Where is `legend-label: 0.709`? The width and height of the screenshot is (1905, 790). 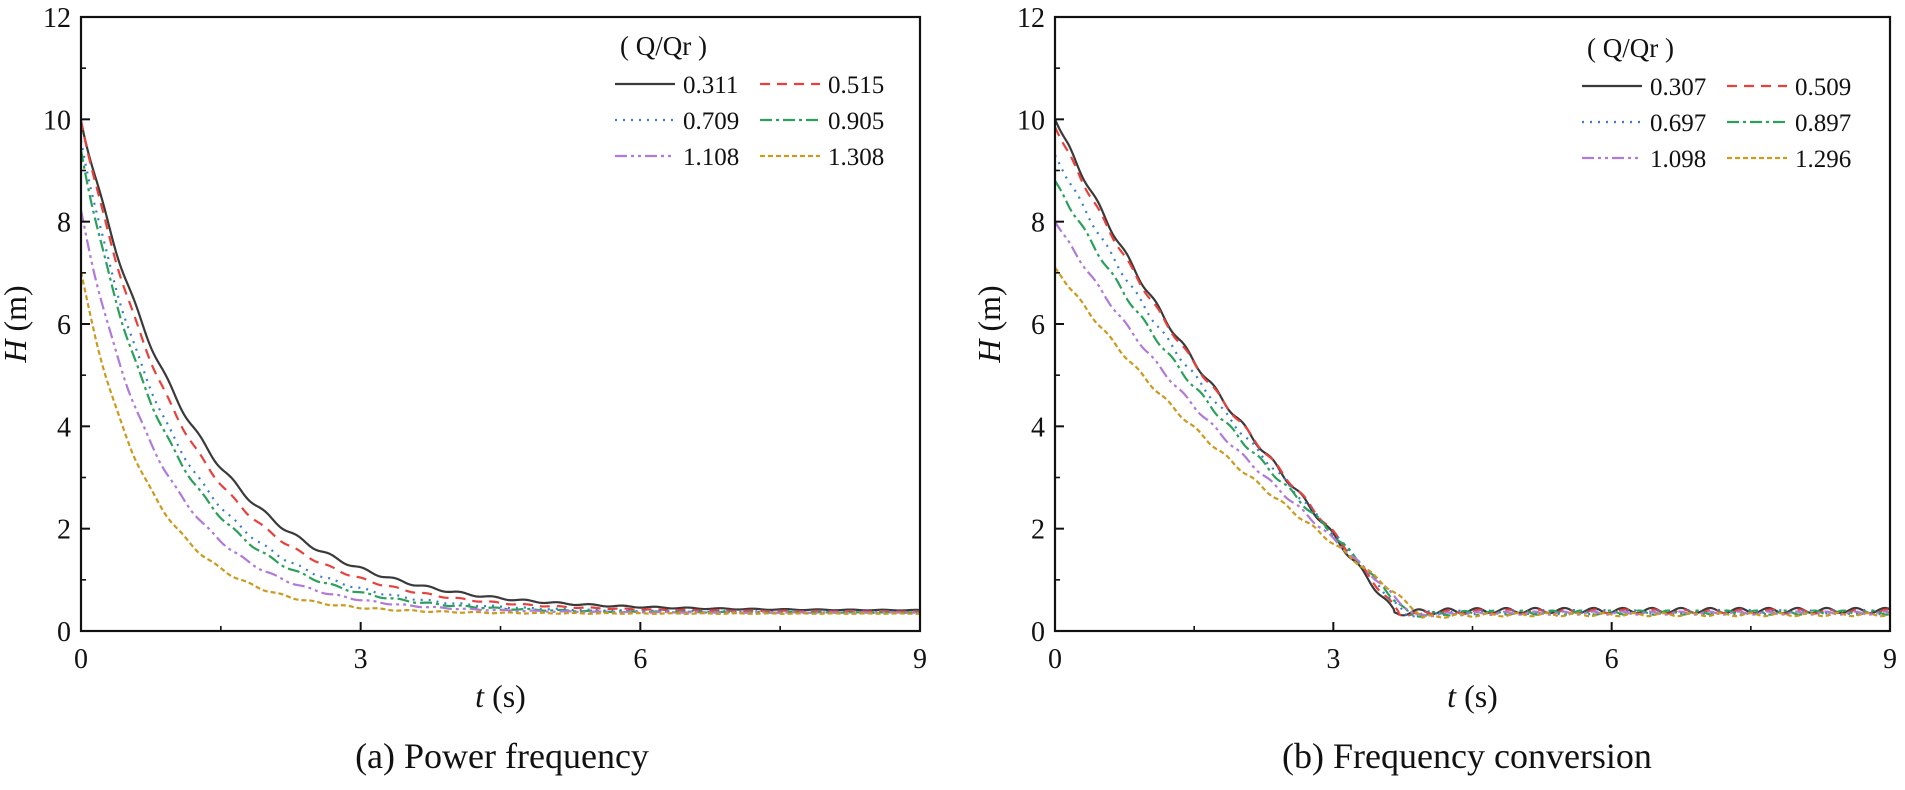
legend-label: 0.709 is located at coordinates (711, 121).